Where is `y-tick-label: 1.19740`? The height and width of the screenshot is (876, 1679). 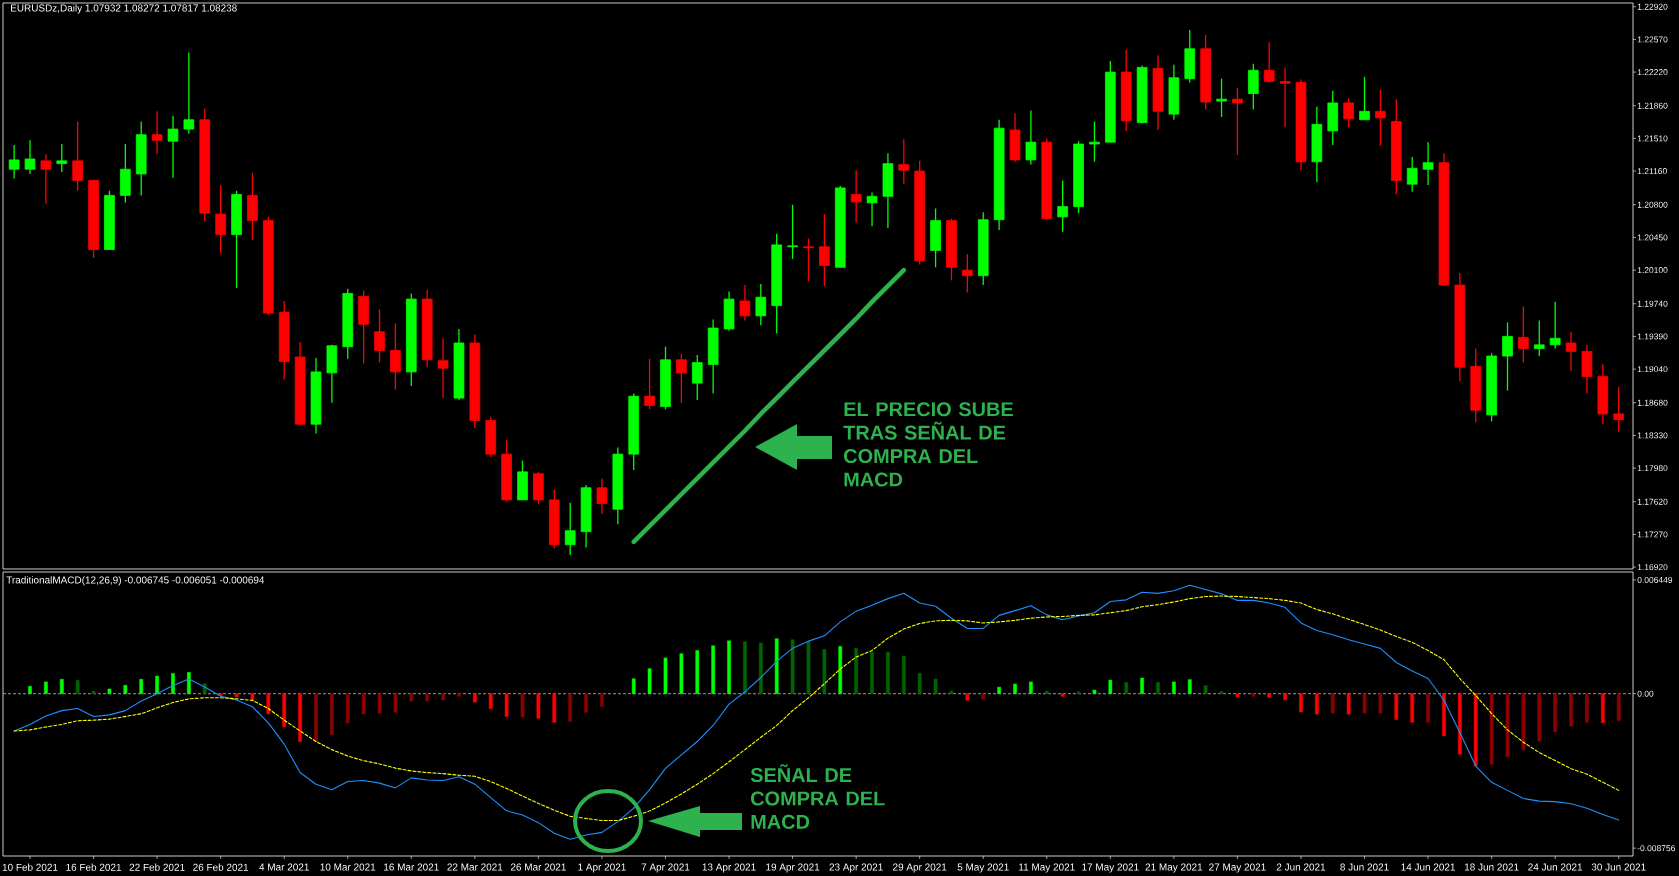
y-tick-label: 1.19740 is located at coordinates (1652, 303).